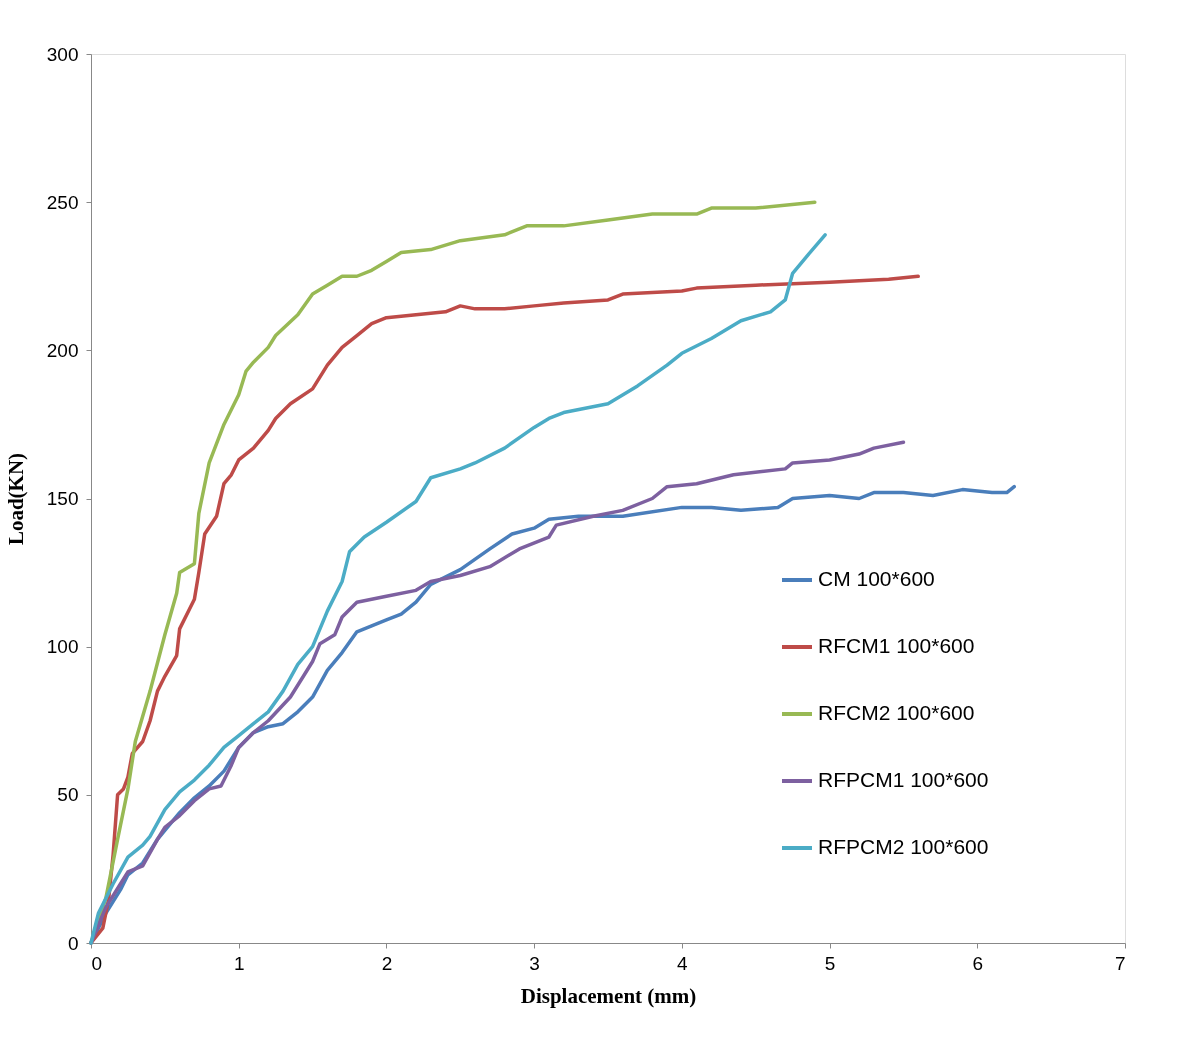 This screenshot has height=1059, width=1195. Describe the element at coordinates (876, 578) in the screenshot. I see `legend-label: CM 100*600` at that location.